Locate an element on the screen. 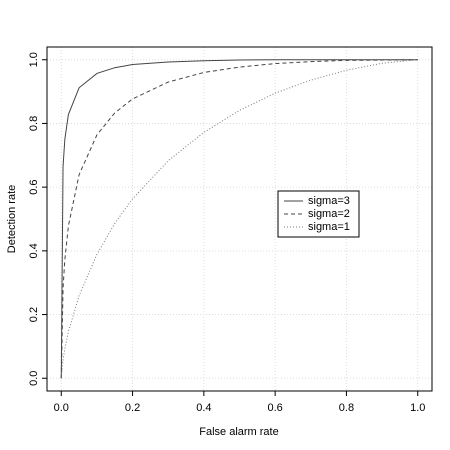 This screenshot has width=450, height=450. x-tick-label: 0.8 is located at coordinates (346, 408).